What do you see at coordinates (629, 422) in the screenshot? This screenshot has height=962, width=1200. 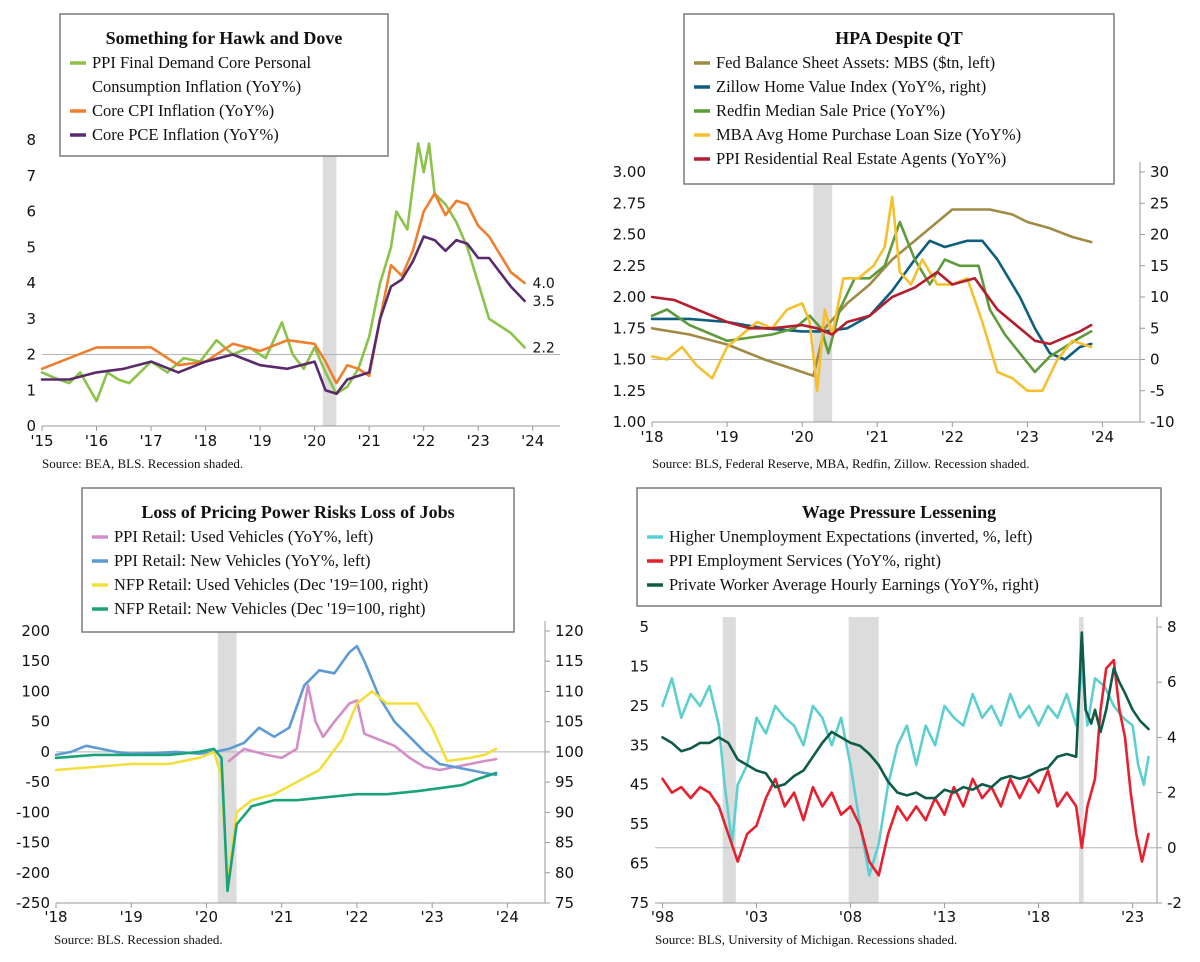 I see `y-tick-label-left: 1.00` at bounding box center [629, 422].